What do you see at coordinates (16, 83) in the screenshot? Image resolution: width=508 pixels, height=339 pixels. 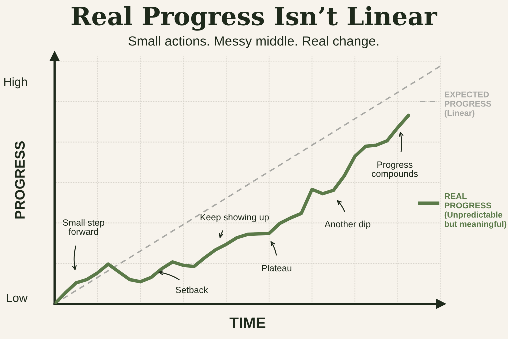 I see `text: High` at bounding box center [16, 83].